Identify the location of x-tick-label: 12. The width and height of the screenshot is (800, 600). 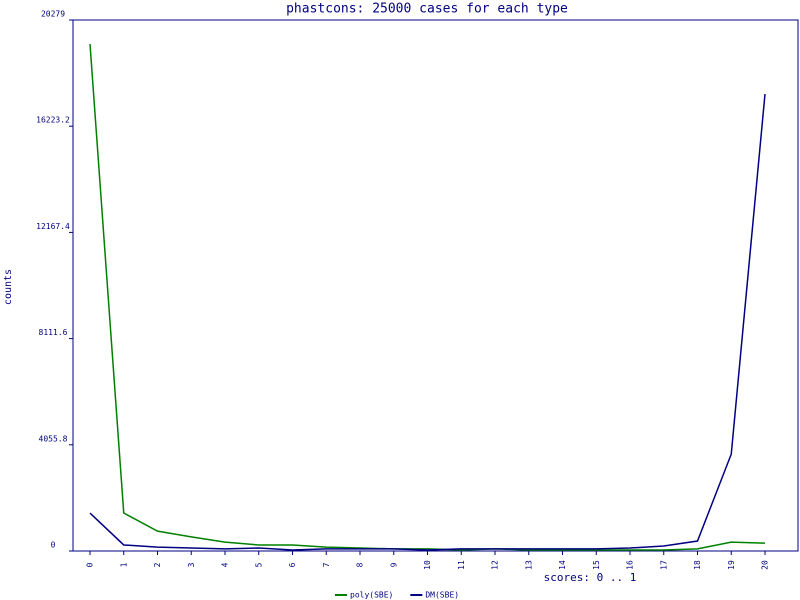
(495, 565).